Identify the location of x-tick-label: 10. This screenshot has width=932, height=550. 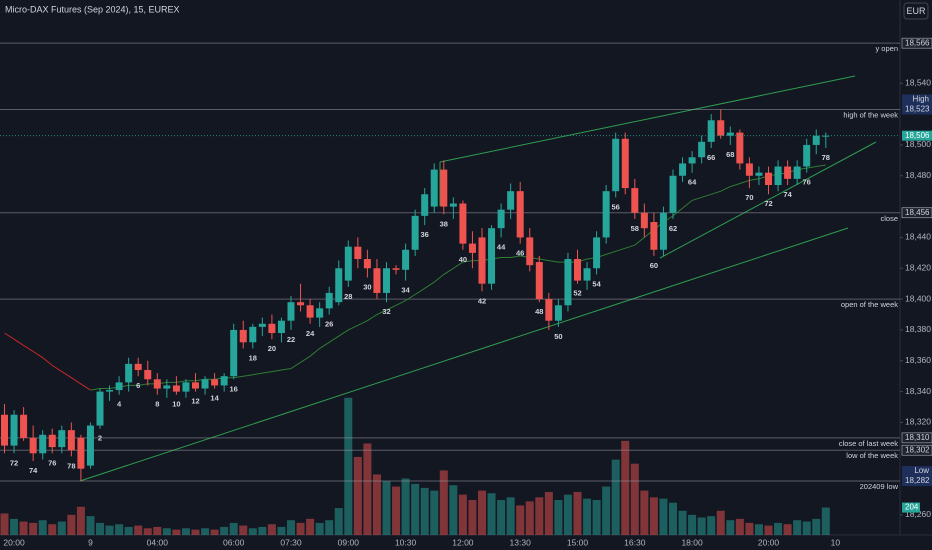
(836, 542).